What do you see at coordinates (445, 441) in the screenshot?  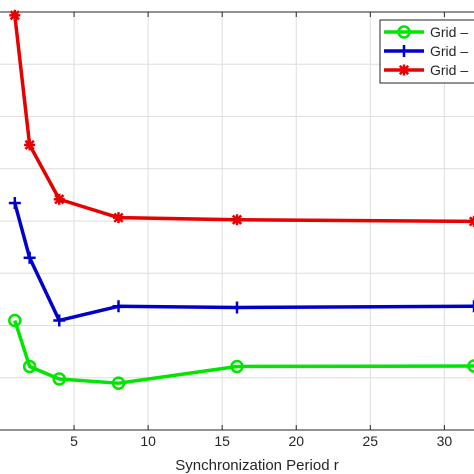 I see `x-tick-label: 30` at bounding box center [445, 441].